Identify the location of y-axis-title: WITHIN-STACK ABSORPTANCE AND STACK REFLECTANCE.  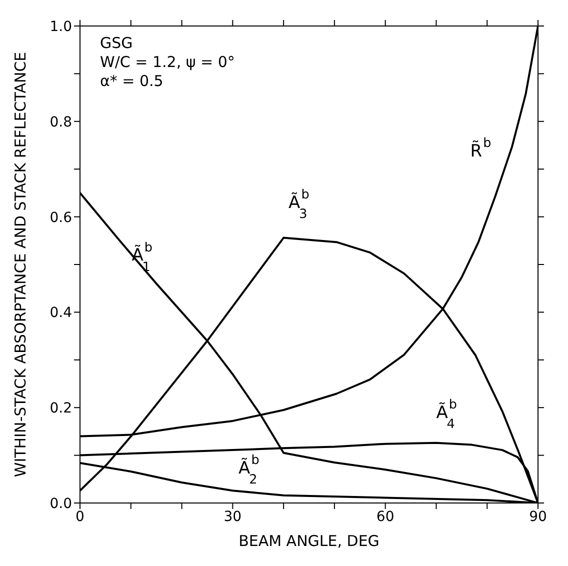
(20, 265).